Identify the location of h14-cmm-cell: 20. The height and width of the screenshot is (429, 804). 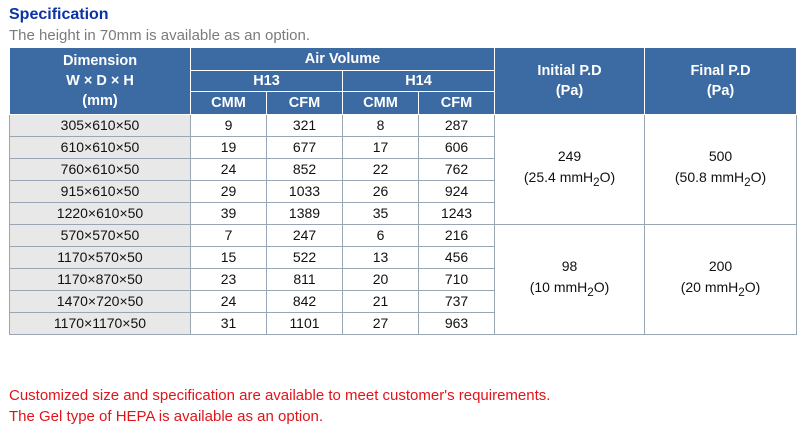
(380, 279).